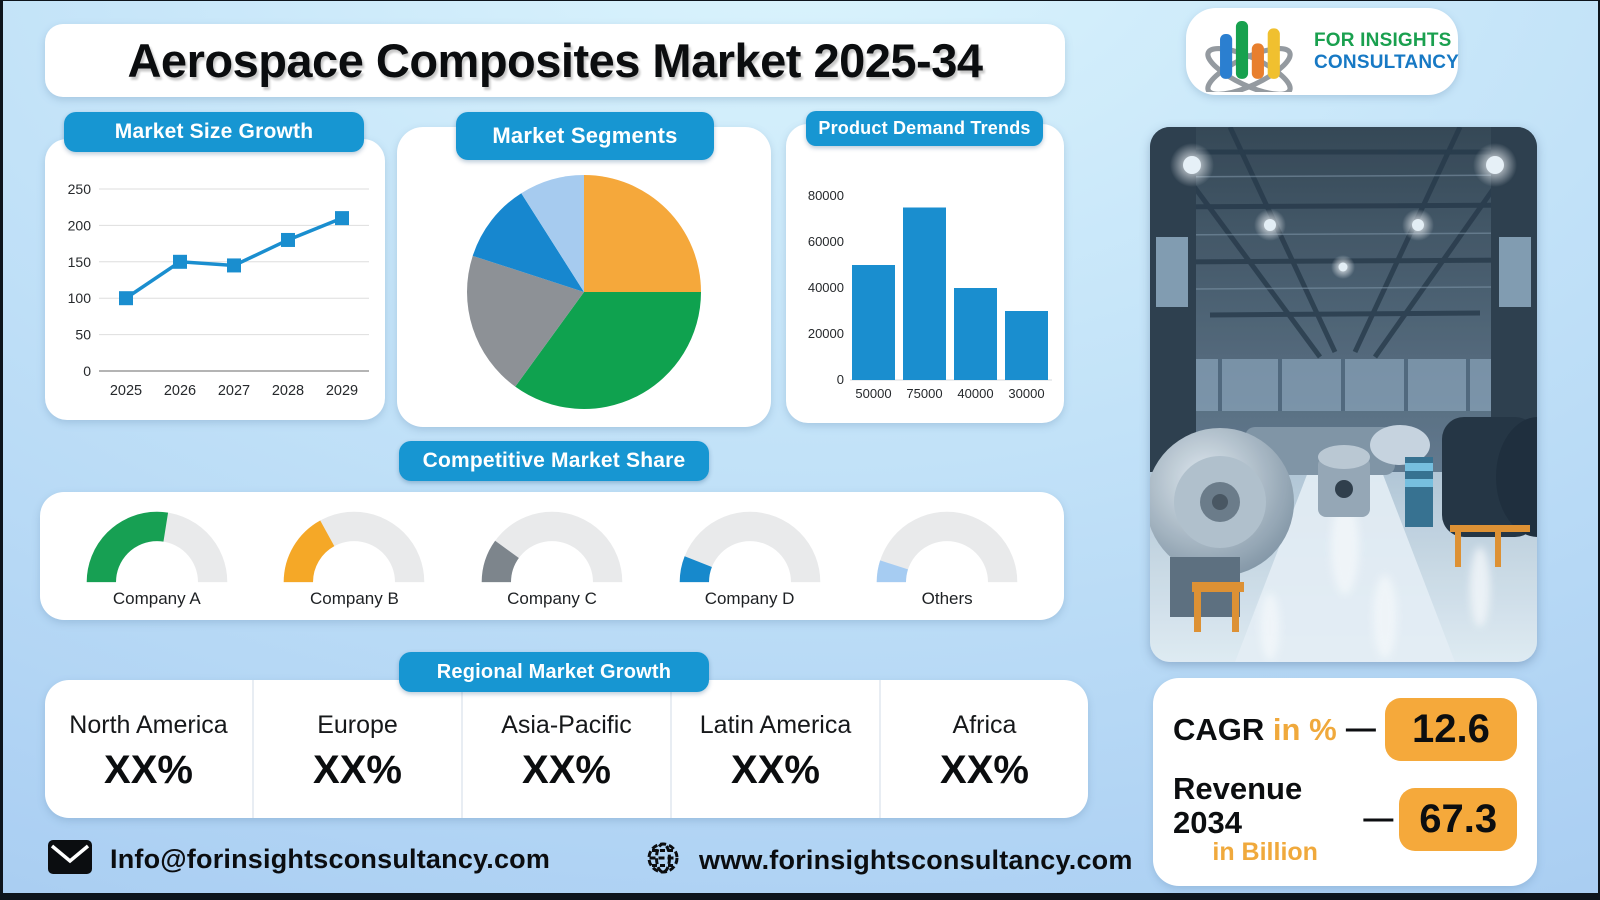 This screenshot has width=1600, height=900. Describe the element at coordinates (566, 725) in the screenshot. I see `region-name: Asia-Pacific` at that location.